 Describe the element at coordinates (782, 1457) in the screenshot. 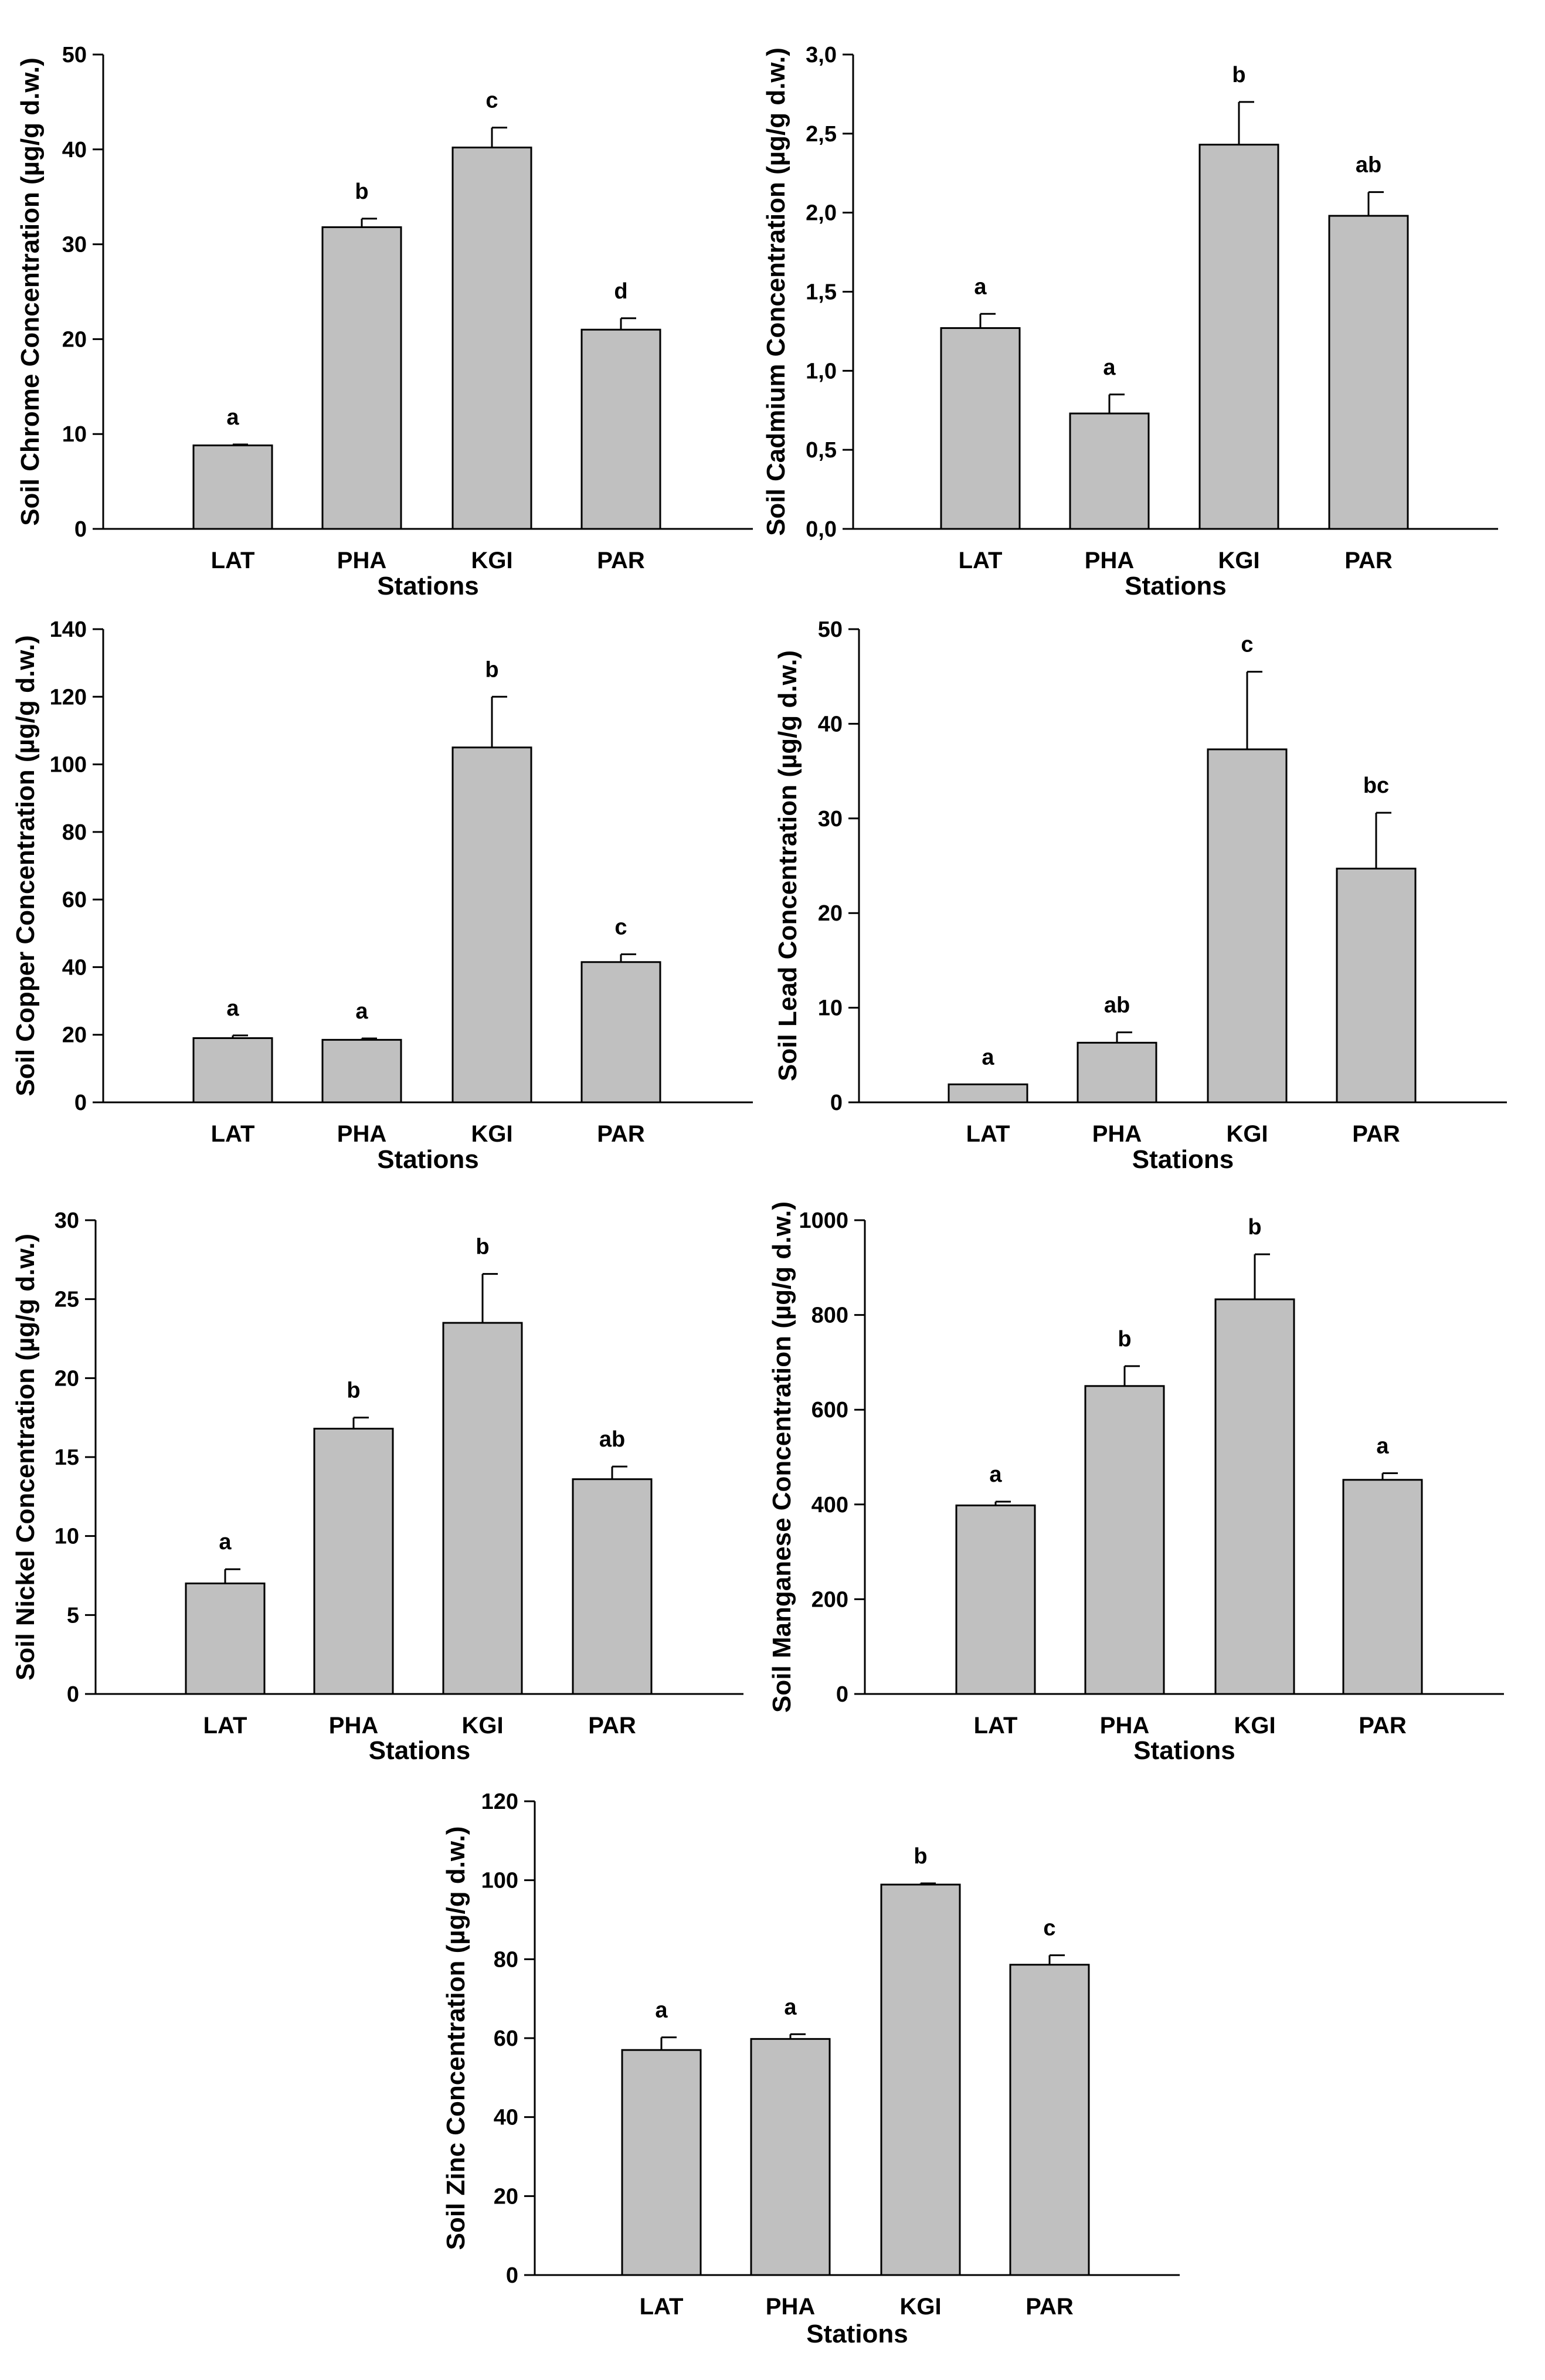

I see `y-axis-title: Soil Manganese Concentration (µg/g d.w.)` at that location.